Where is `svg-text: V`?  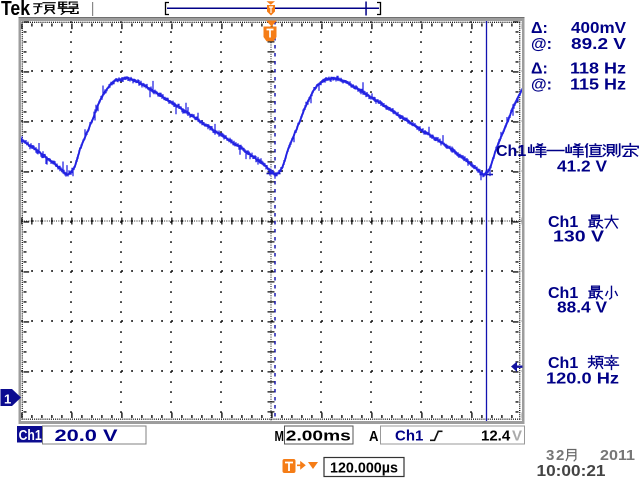 svg-text: V is located at coordinates (517, 436).